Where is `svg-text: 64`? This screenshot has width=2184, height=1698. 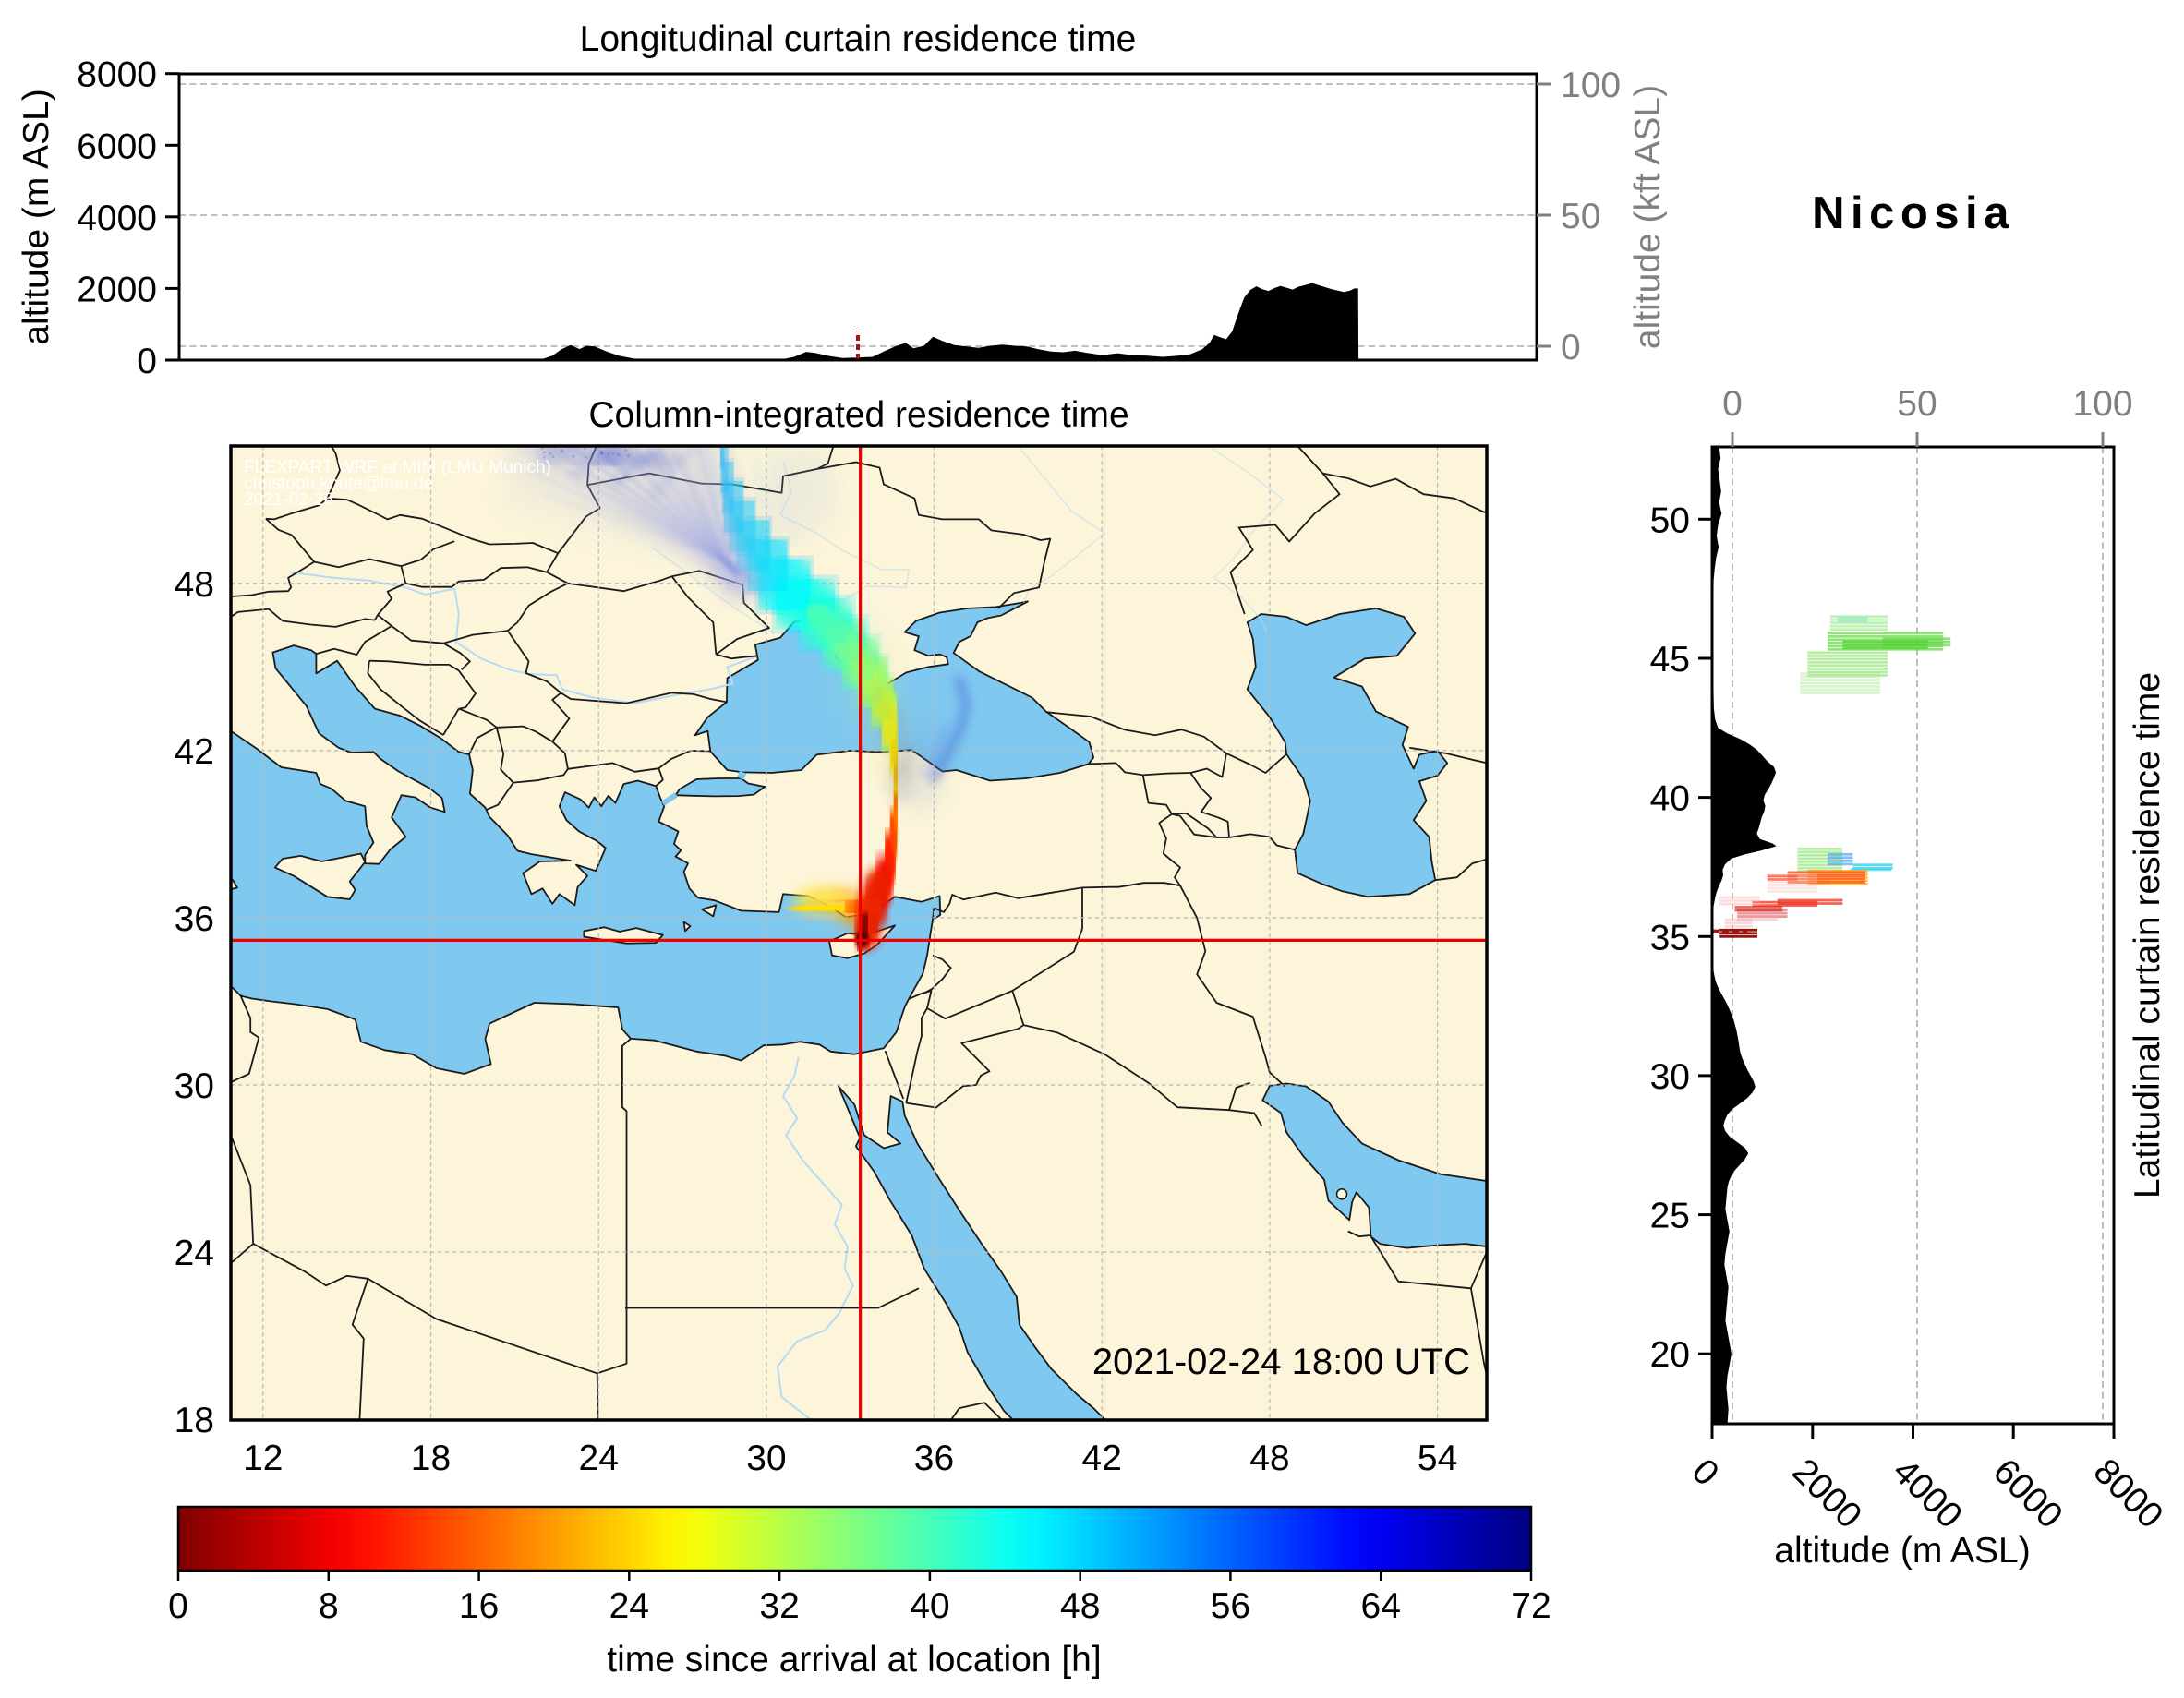 svg-text: 64 is located at coordinates (1381, 1606).